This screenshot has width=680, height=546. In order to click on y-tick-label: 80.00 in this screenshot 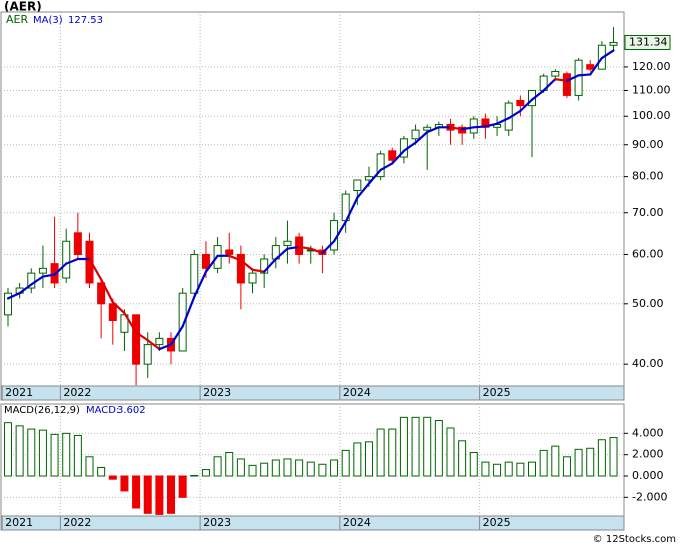, I will do `click(648, 176)`.